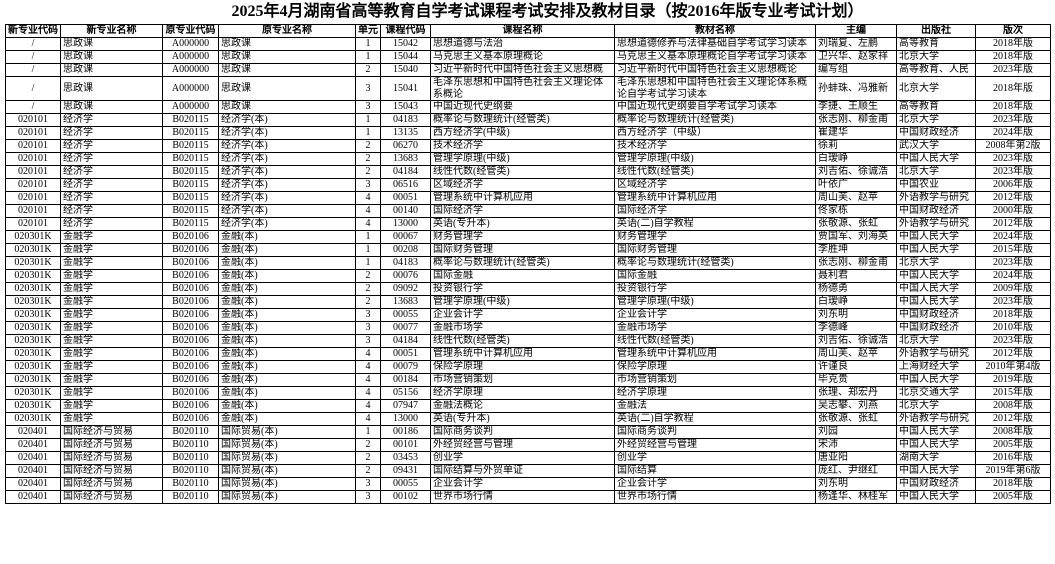 The width and height of the screenshot is (1055, 564). What do you see at coordinates (715, 380) in the screenshot?
I see `table-cell: 市场营销策划` at bounding box center [715, 380].